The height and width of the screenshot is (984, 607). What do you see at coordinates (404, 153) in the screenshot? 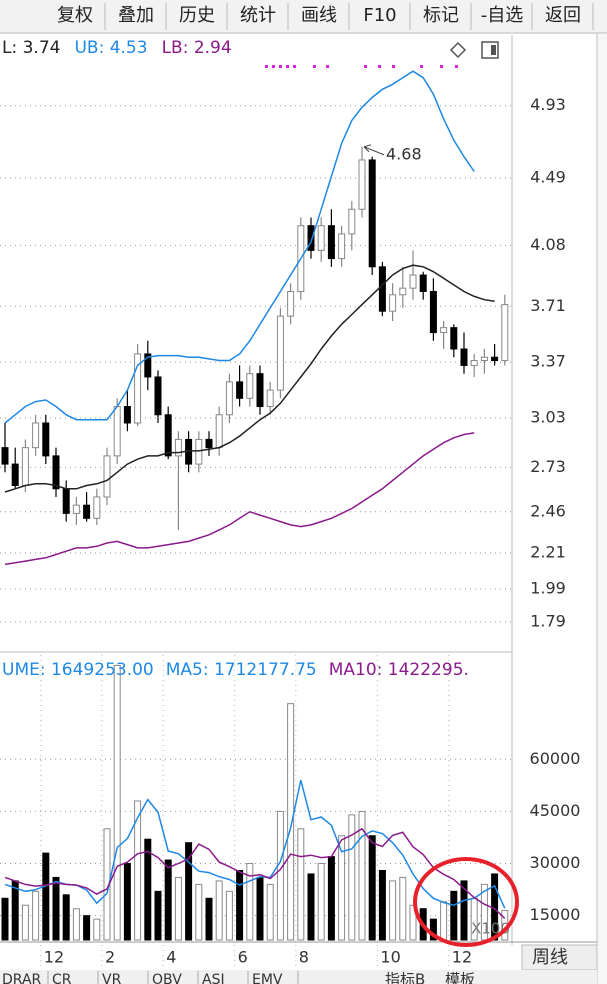
I see `annotation: 4.68` at bounding box center [404, 153].